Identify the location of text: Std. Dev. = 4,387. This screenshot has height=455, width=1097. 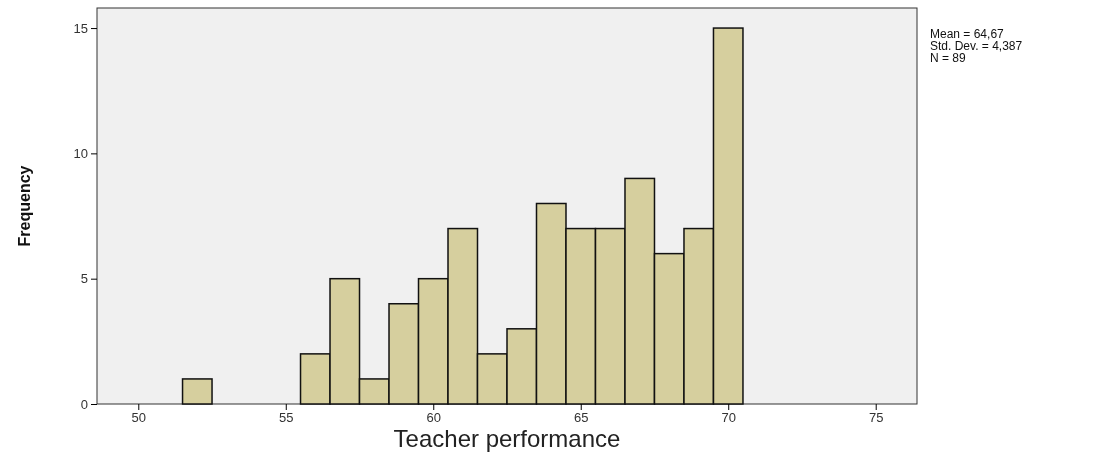
(976, 46).